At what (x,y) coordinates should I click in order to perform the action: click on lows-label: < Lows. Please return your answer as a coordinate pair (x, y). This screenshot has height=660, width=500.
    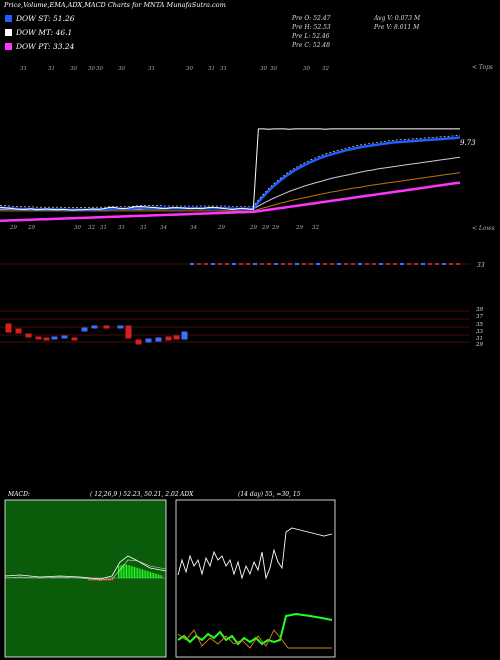
    Looking at the image, I should click on (483, 228).